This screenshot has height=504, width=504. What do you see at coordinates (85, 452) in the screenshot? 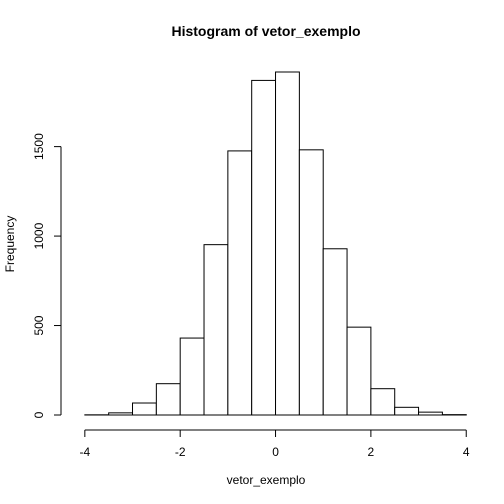
I see `x-tick-label: -4` at bounding box center [85, 452].